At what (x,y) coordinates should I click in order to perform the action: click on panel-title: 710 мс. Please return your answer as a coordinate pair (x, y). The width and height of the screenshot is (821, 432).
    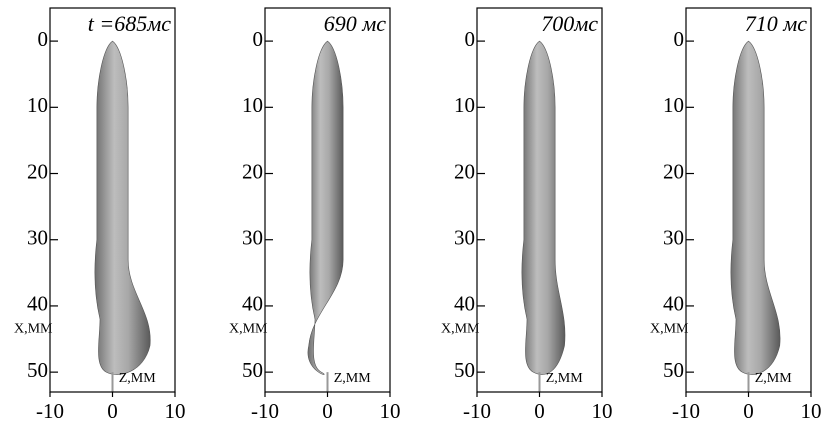
    Looking at the image, I should click on (776, 23).